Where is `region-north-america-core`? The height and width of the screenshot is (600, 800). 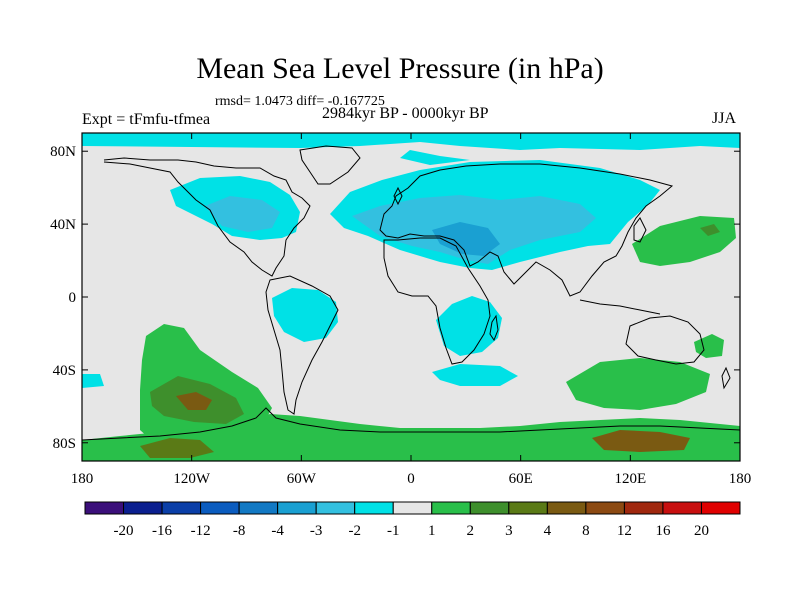 region-north-america-core is located at coordinates (242, 214).